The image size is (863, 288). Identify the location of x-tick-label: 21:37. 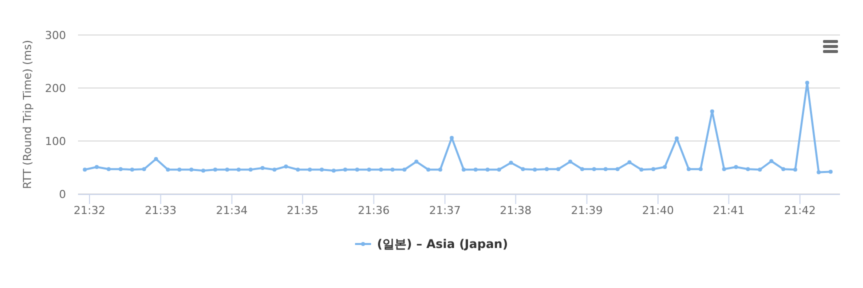
(445, 210).